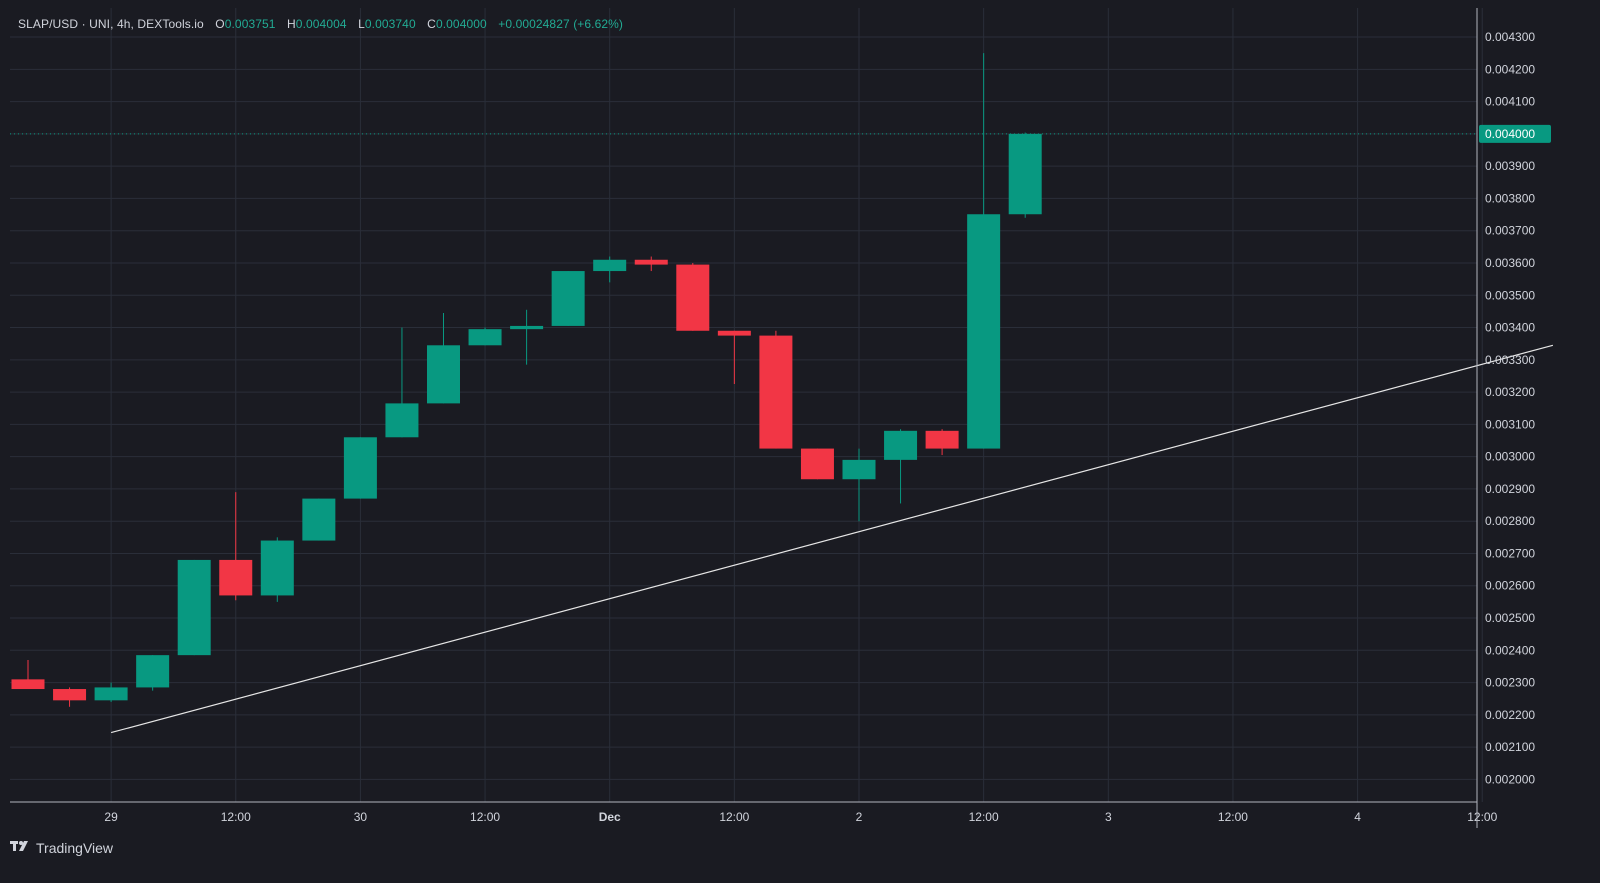  Describe the element at coordinates (1510, 747) in the screenshot. I see `y-tick-label: 0.002100` at that location.